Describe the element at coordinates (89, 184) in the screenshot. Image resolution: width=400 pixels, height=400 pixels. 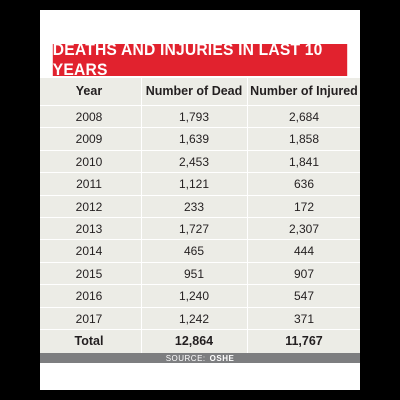
I see `year-cell: 2011` at that location.